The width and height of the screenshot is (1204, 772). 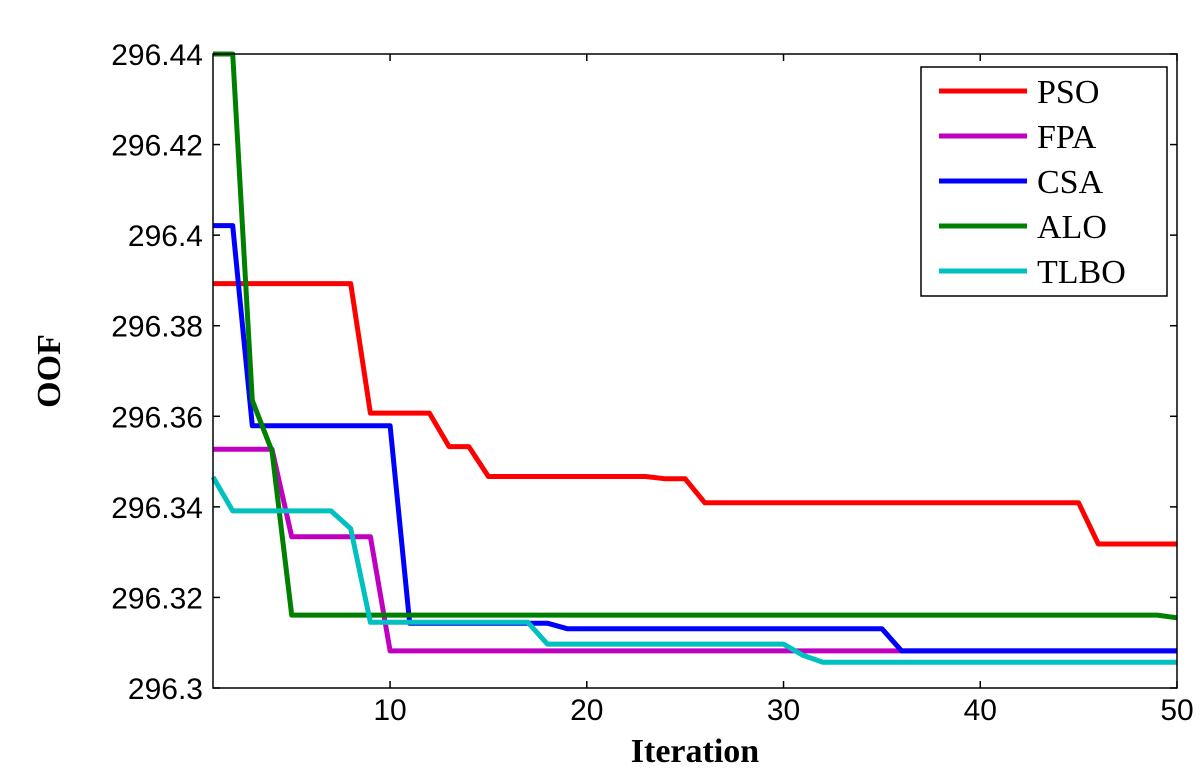 What do you see at coordinates (157, 327) in the screenshot?
I see `y-tick-label: 296.38` at bounding box center [157, 327].